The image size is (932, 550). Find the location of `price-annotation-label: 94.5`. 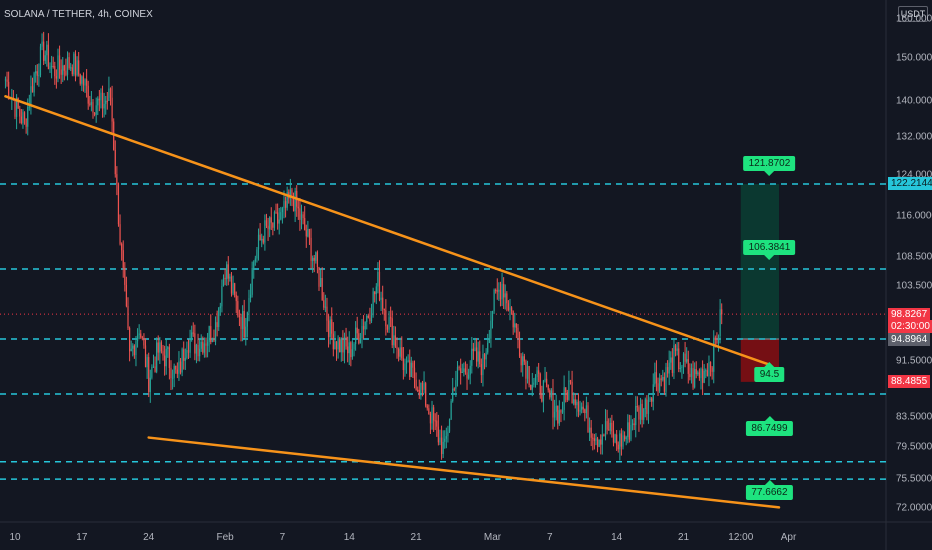

price-annotation-label: 94.5 is located at coordinates (769, 371).